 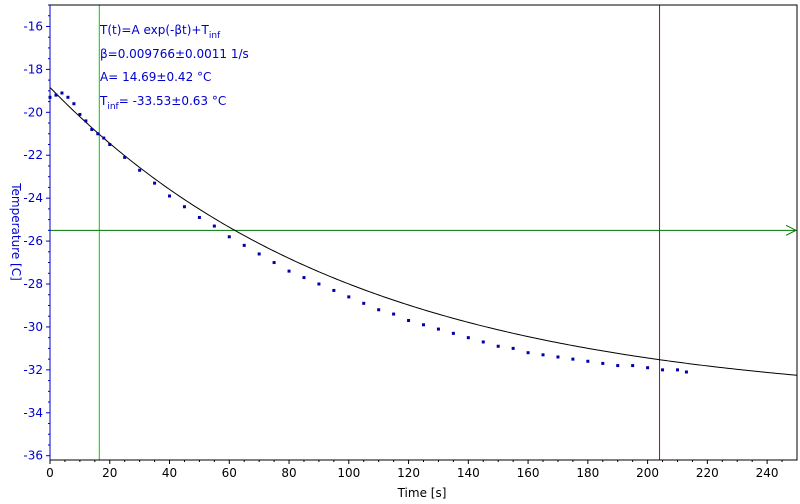 What do you see at coordinates (33, 370) in the screenshot?
I see `y-tick-label: -32` at bounding box center [33, 370].